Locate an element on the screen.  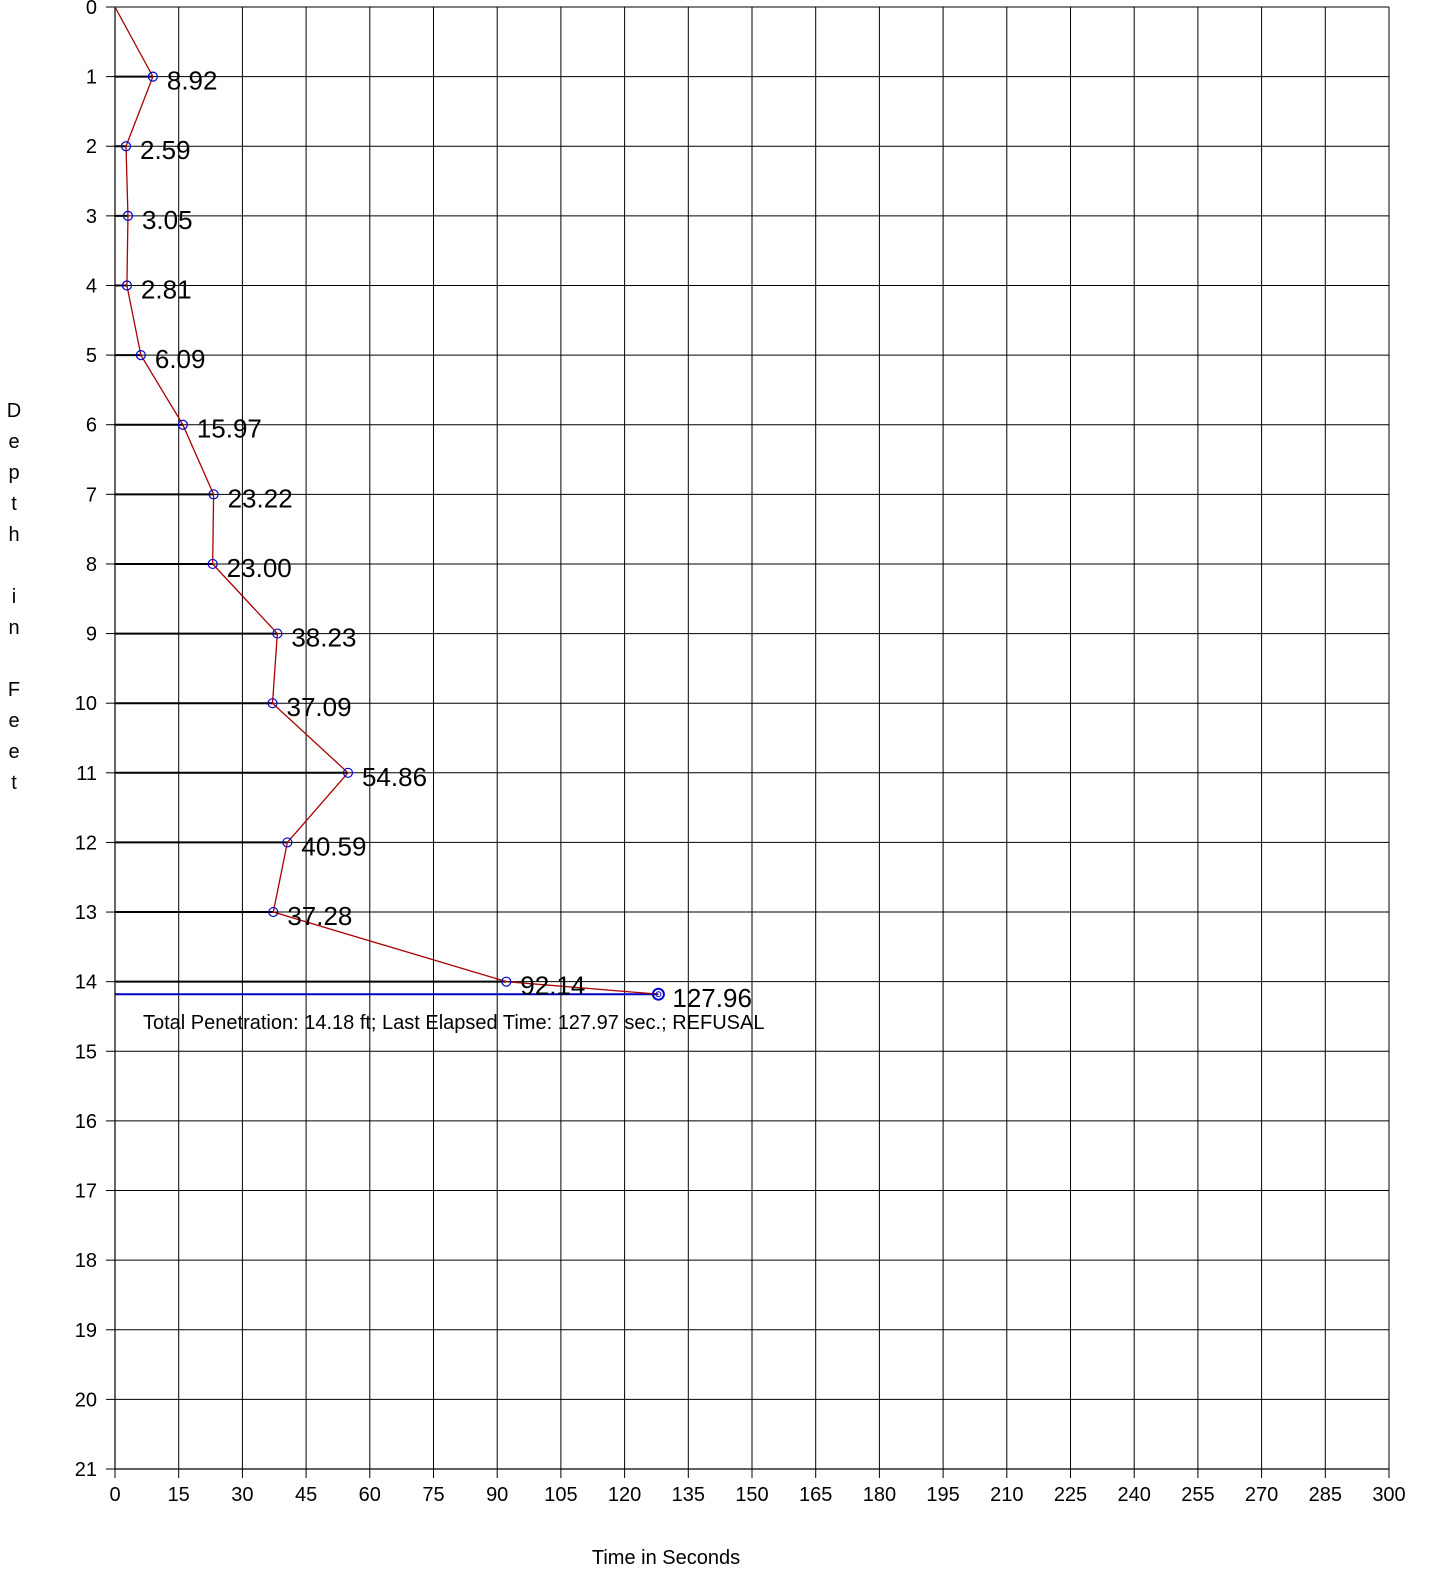
y-tick-label: 17 is located at coordinates (86, 1192).